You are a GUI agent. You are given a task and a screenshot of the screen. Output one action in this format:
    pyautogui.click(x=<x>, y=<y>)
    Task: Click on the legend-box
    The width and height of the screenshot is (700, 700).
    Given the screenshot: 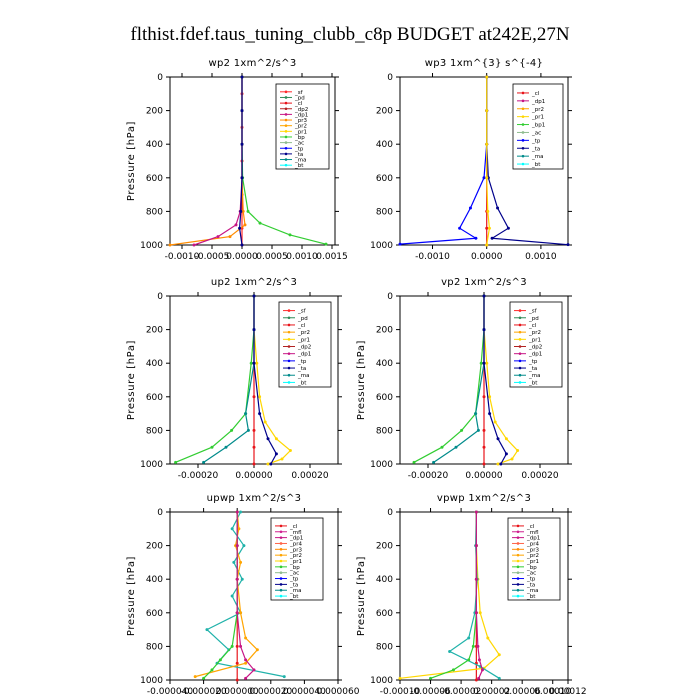 What is the action you would take?
    pyautogui.click(x=536, y=344)
    